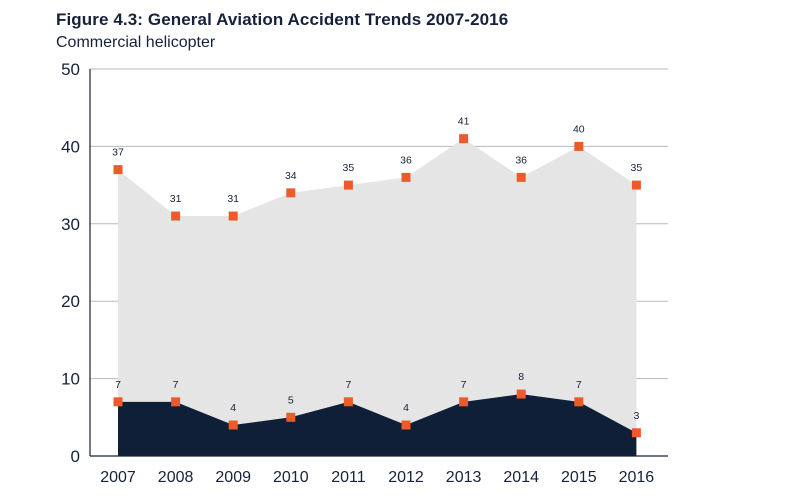 This screenshot has width=800, height=500. I want to click on x-tick-label-2010: 2010, so click(291, 477).